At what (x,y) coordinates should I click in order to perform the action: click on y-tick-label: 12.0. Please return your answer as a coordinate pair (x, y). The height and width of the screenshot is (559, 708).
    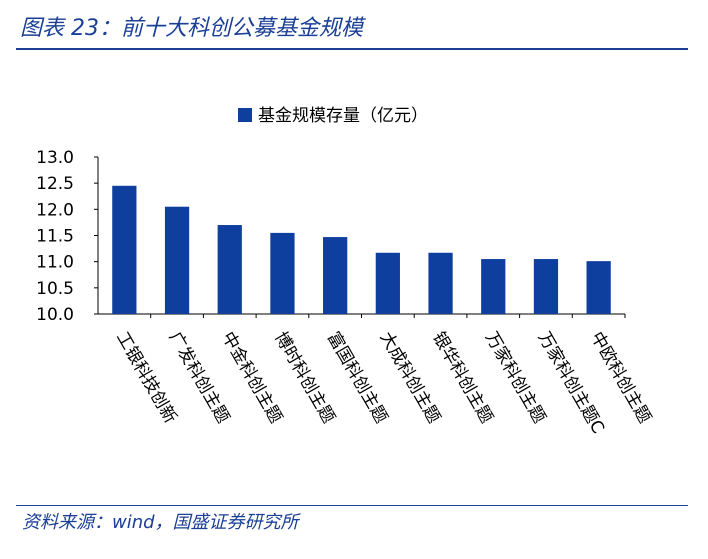
    Looking at the image, I should click on (55, 210).